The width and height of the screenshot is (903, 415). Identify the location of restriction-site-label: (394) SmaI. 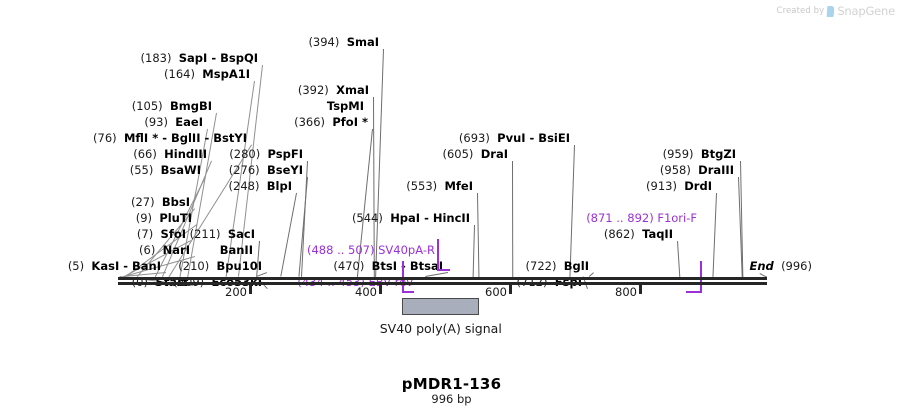
(343, 42).